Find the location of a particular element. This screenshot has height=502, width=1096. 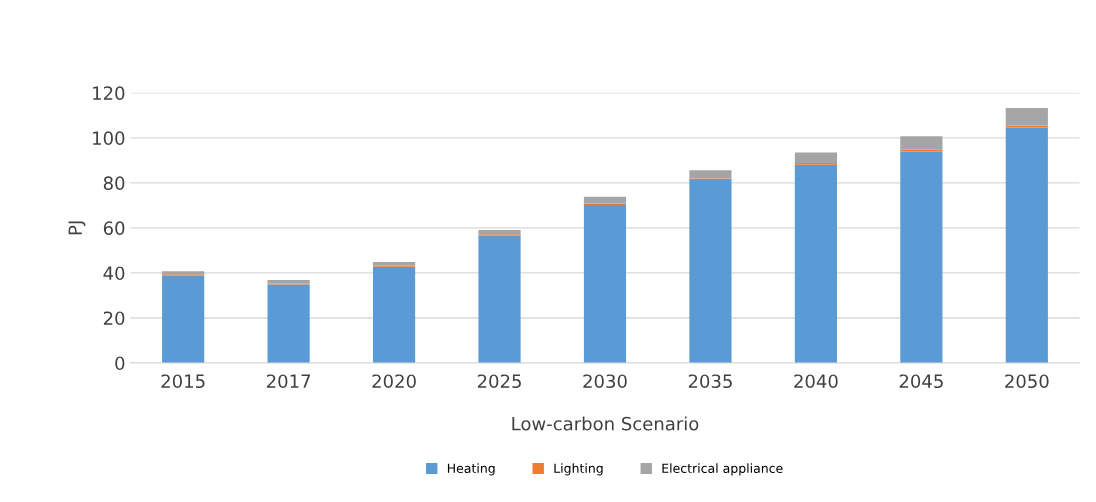

y-tick-label: 100 is located at coordinates (109, 138).